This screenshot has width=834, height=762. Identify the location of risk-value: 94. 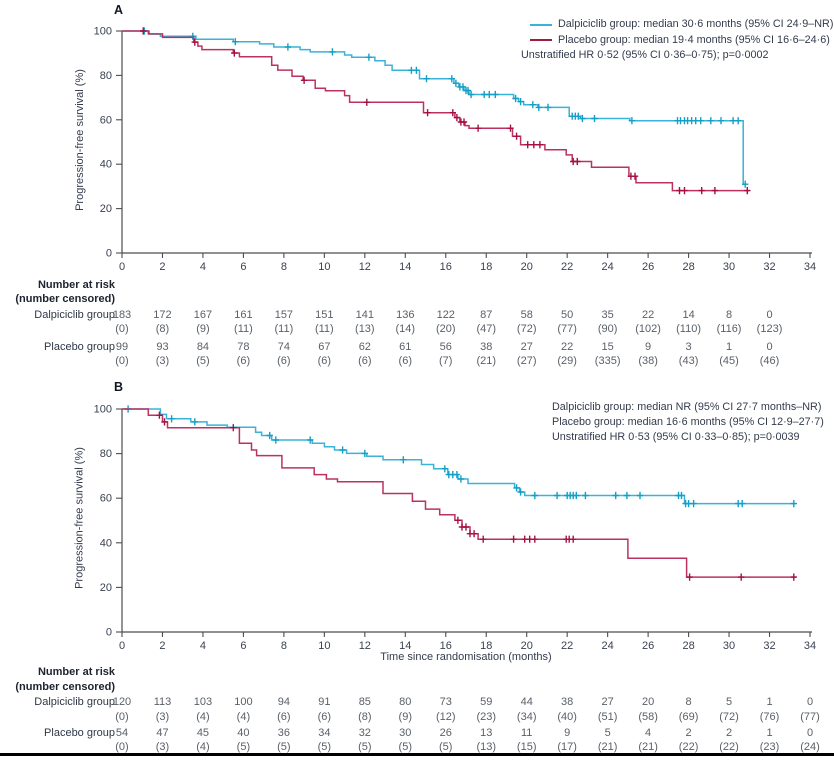
(283, 702).